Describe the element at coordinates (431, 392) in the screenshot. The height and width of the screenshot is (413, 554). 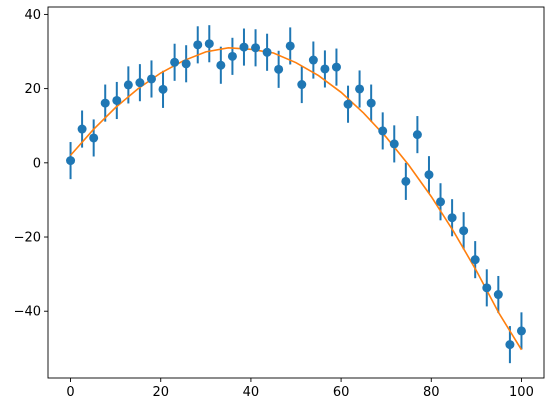
I see `x-tick-label: 80` at that location.